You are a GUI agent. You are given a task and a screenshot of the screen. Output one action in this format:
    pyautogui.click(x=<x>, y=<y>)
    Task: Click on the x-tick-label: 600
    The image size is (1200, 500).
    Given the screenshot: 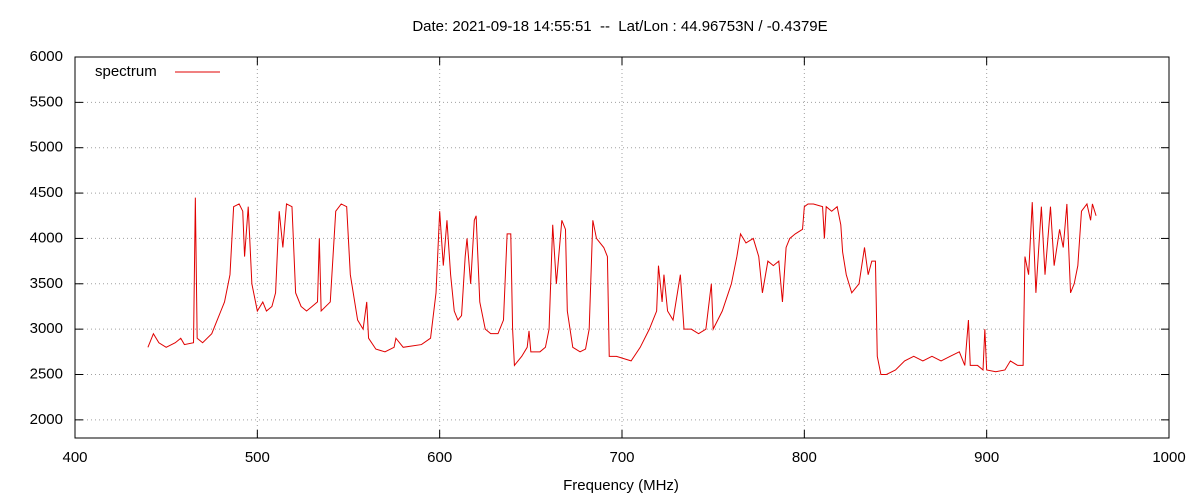 What is the action you would take?
    pyautogui.click(x=439, y=457)
    